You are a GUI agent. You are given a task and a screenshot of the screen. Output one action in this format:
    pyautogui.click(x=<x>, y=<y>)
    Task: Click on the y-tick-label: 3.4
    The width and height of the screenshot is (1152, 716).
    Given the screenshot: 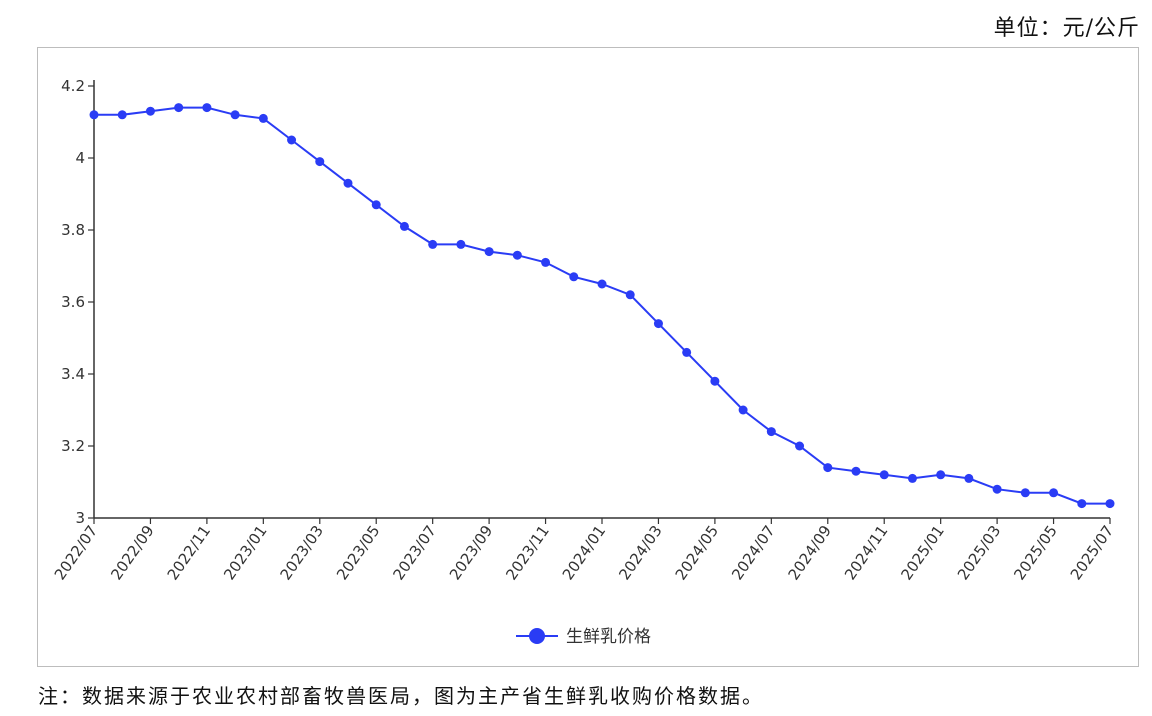 What is the action you would take?
    pyautogui.click(x=73, y=374)
    